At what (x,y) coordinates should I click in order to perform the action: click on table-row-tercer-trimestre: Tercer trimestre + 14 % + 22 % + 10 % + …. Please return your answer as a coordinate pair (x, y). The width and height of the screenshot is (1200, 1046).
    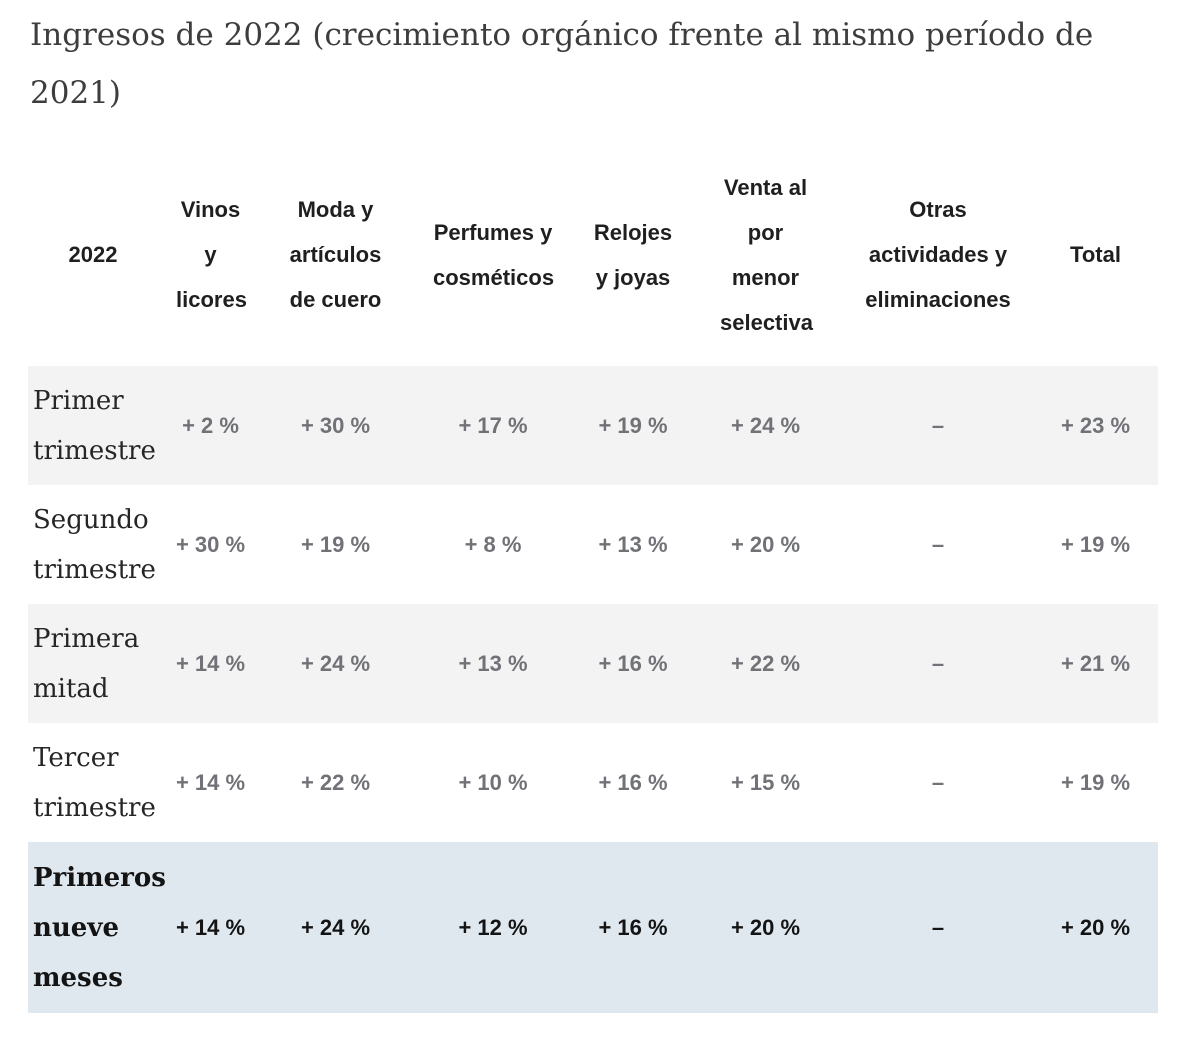
    Looking at the image, I should click on (593, 782).